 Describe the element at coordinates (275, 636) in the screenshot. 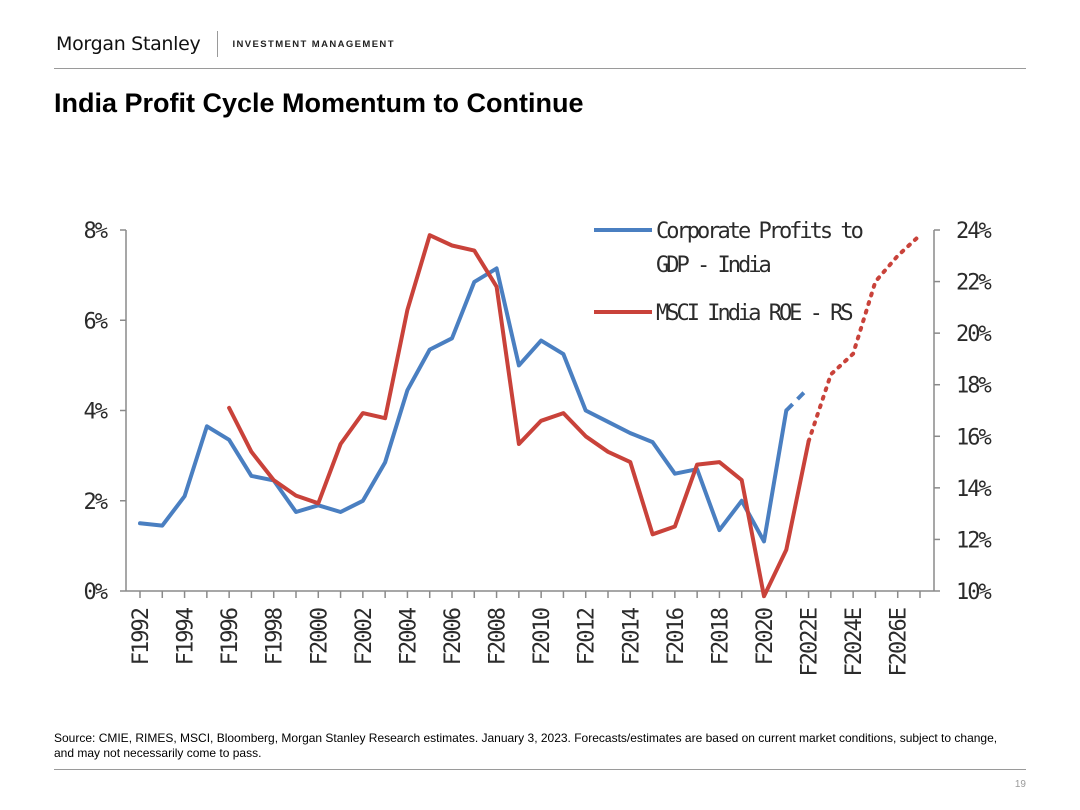

I see `x-axis-tick-label: F1998` at that location.